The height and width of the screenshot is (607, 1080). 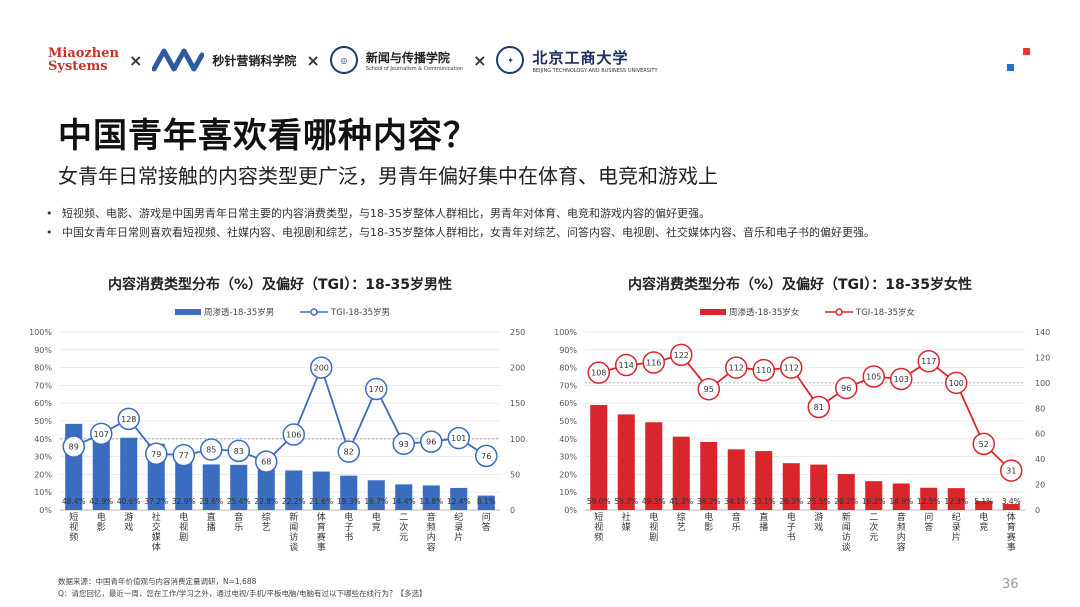 I want to click on y-right-tick-label: 60, so click(x=1040, y=434).